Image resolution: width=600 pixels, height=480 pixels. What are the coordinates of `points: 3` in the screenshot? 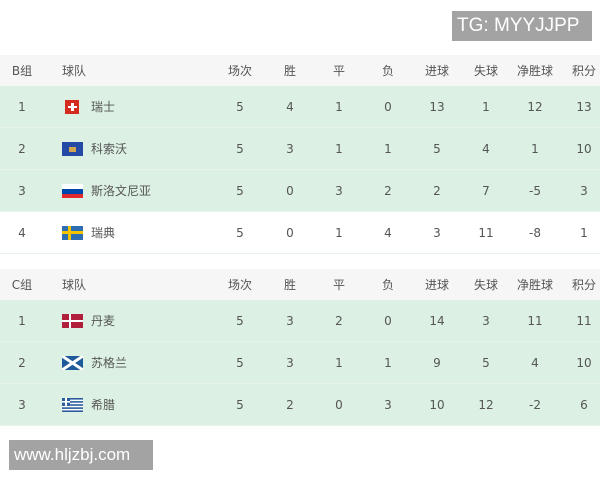 It's located at (584, 190).